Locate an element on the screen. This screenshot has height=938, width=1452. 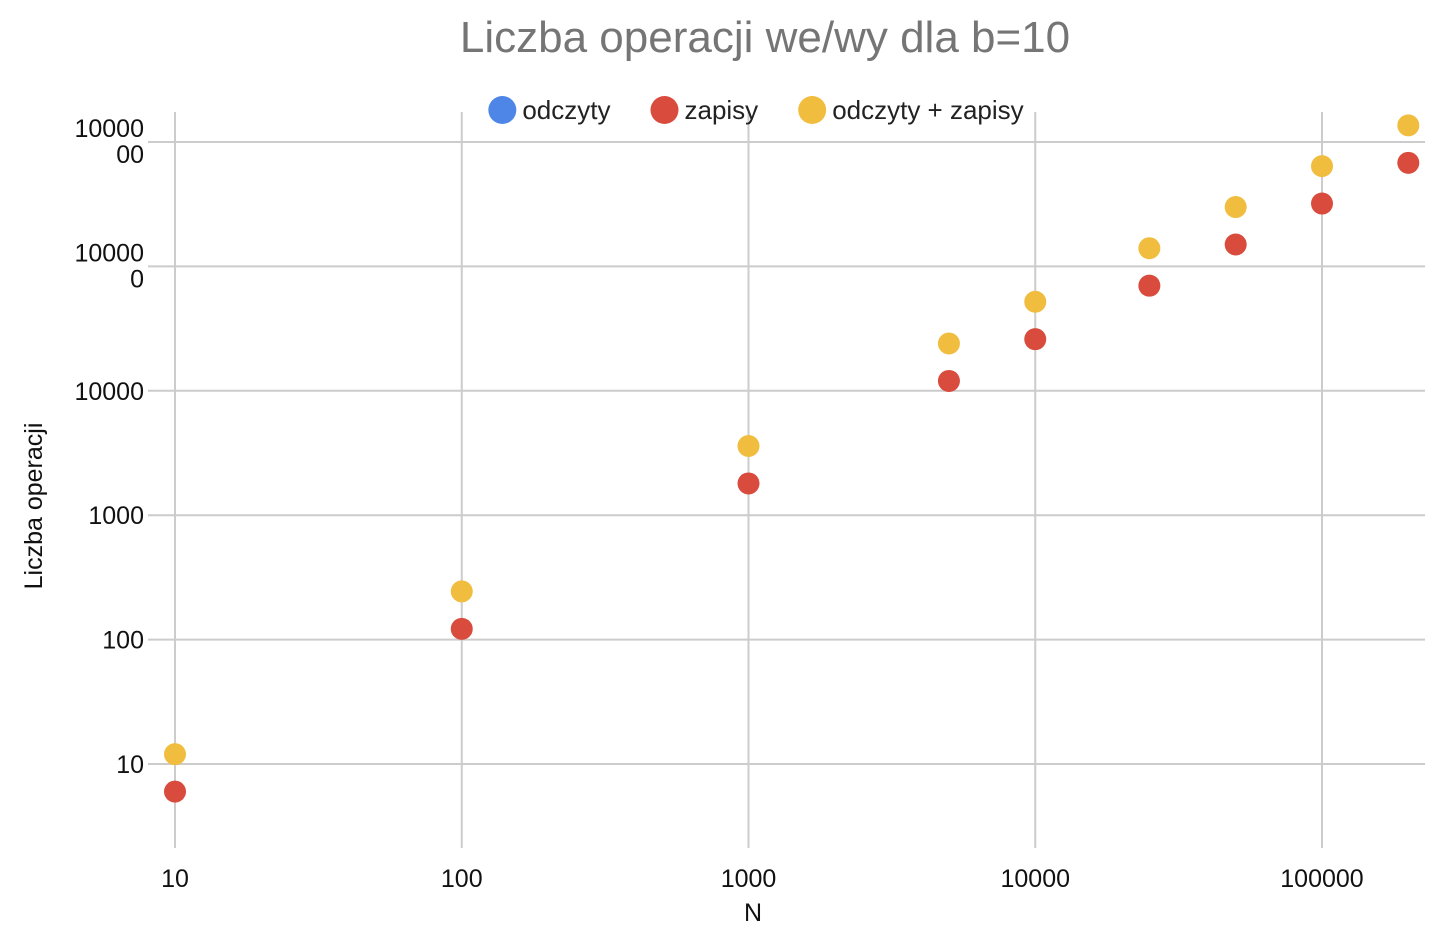
x-tick-label: 1000 is located at coordinates (749, 879).